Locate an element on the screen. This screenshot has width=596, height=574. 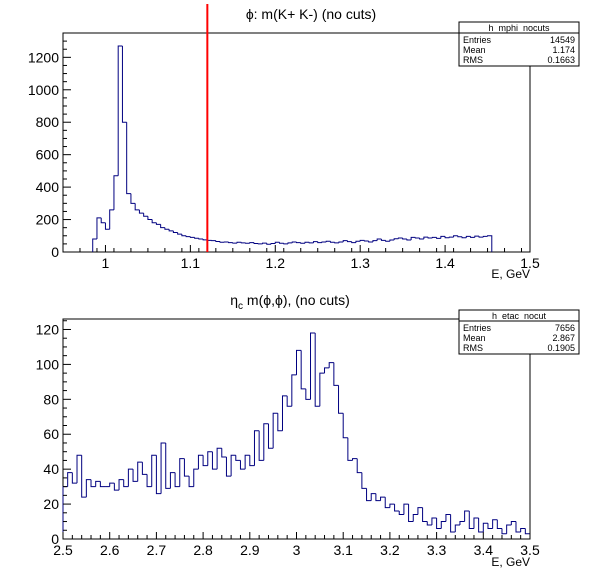
y-tick-label: 80 is located at coordinates (51, 399).